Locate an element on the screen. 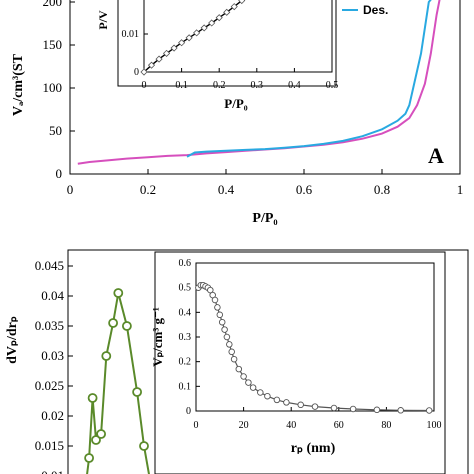 This screenshot has width=474, height=474. panel-a-legend: Des. is located at coordinates (365, 10).